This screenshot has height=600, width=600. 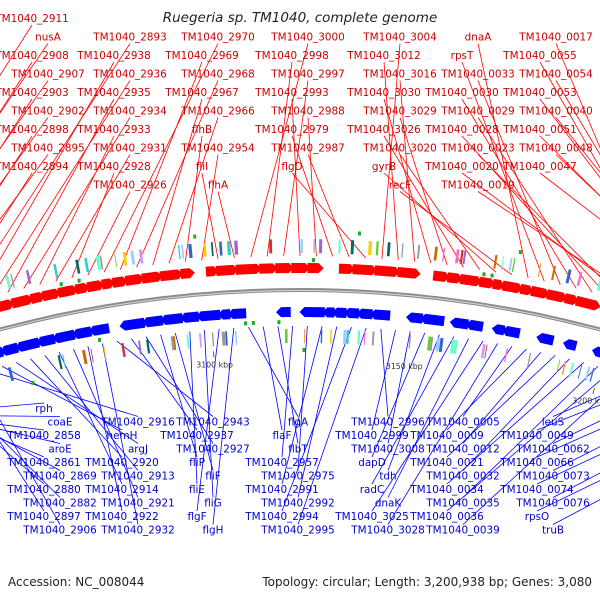 I want to click on bottom-gene-label: TM1040_2937, so click(x=196, y=436).